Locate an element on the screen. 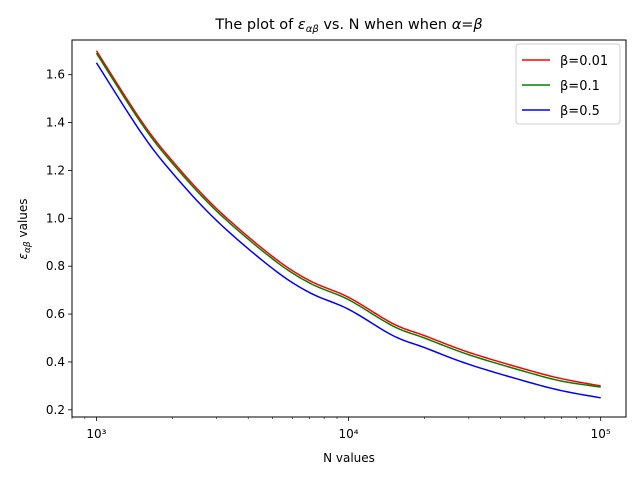 The height and width of the screenshot is (480, 640). legend-label: β=0.01 is located at coordinates (584, 61).